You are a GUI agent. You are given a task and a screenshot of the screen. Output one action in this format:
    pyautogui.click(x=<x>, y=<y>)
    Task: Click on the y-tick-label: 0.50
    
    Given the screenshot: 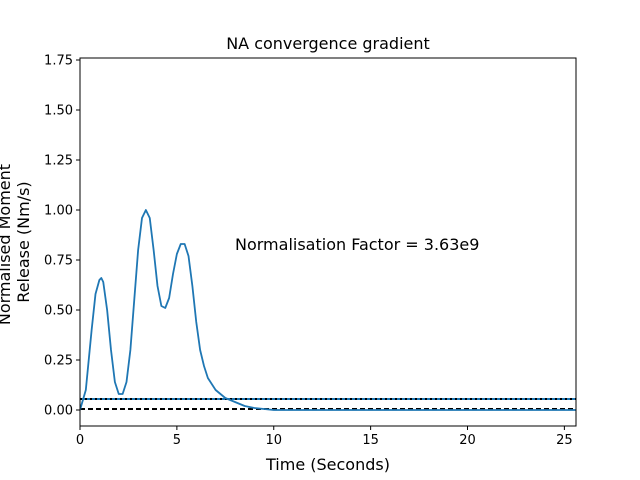 What is the action you would take?
    pyautogui.click(x=58, y=311)
    